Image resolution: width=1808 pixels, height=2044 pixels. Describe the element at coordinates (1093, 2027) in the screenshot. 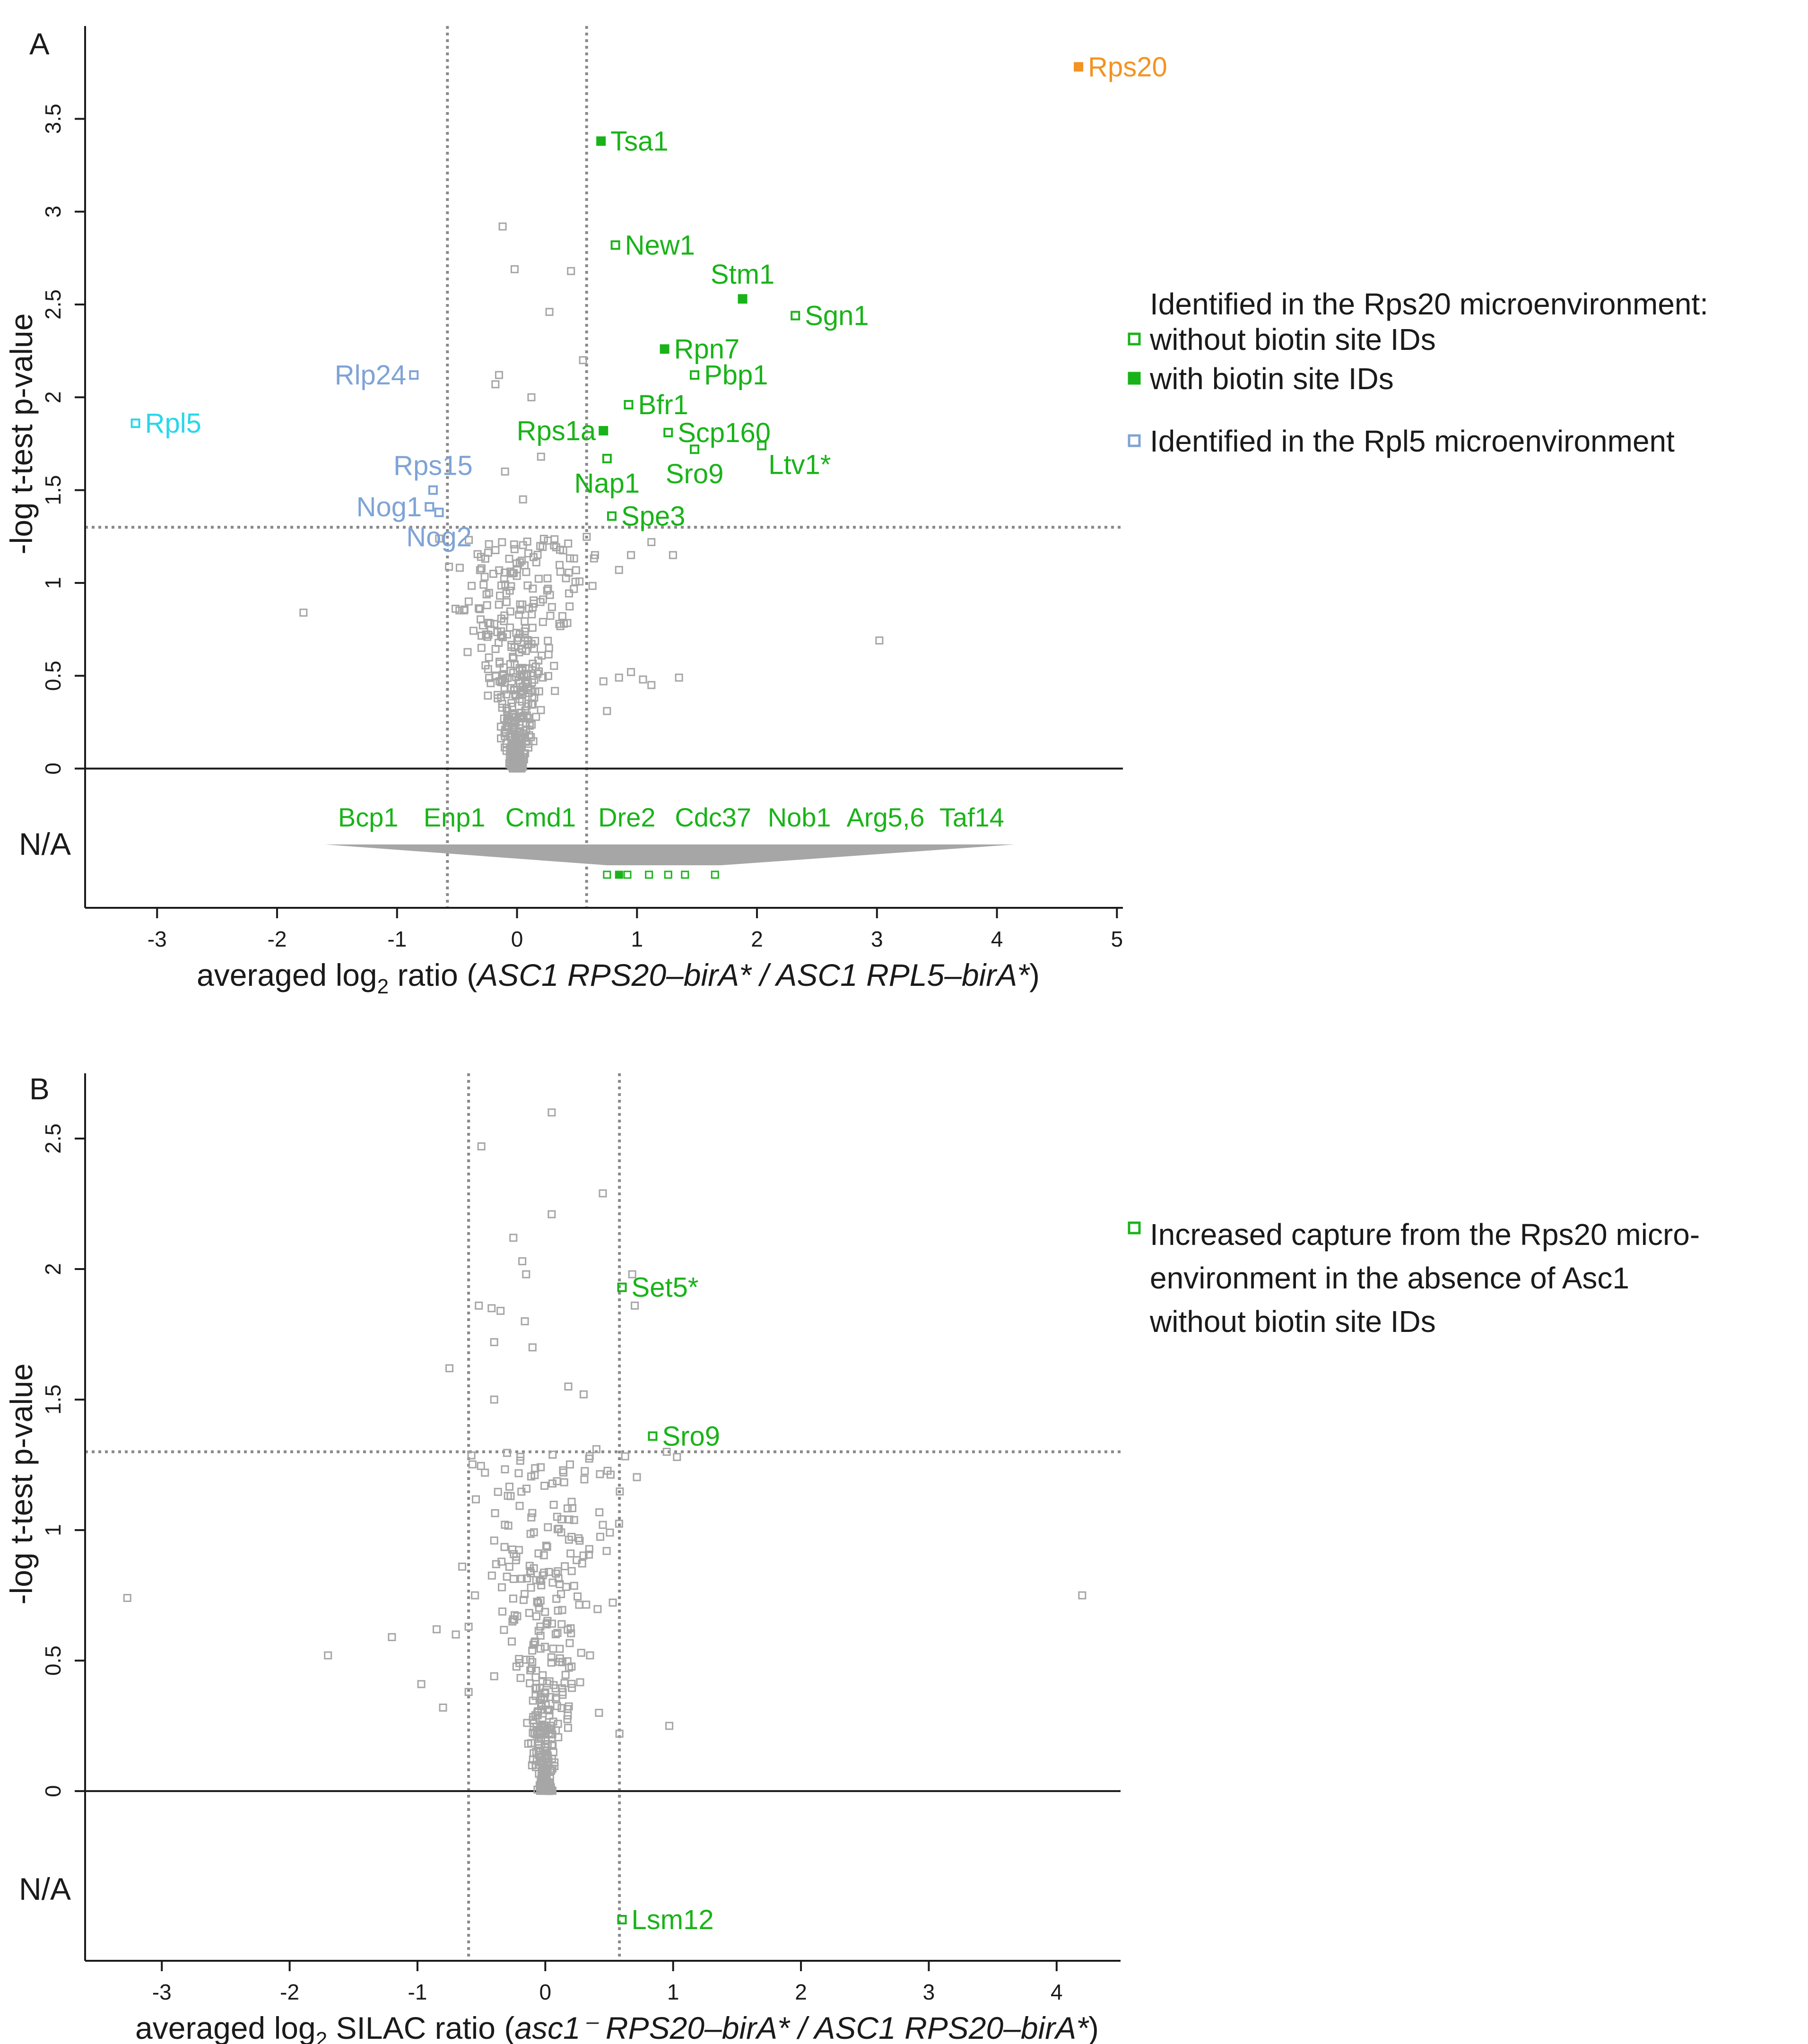

I see `x-axis-title-part: )` at that location.